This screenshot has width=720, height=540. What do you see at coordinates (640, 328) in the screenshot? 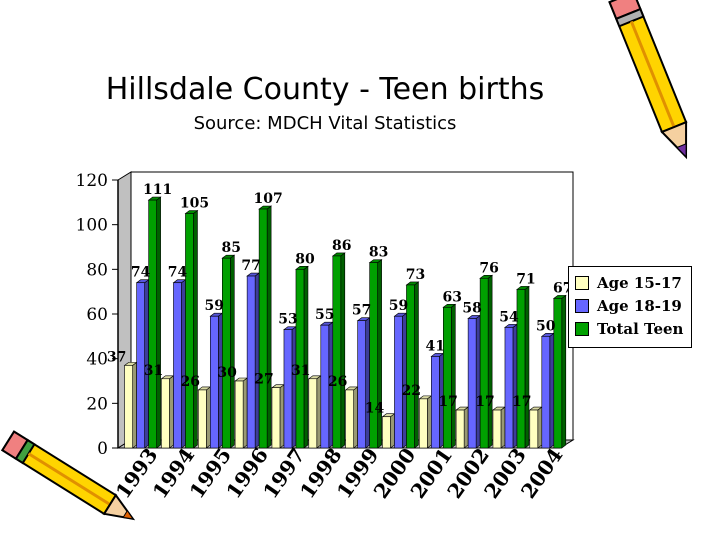
I see `legend-label: Total Teen` at bounding box center [640, 328].